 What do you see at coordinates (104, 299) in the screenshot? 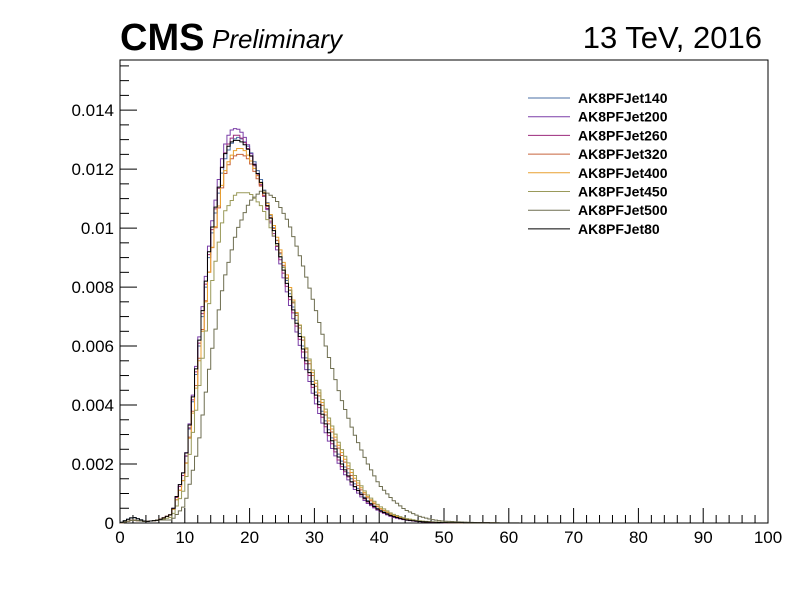
I see `y-axis: 0 0.002 0.004 0.006 0.008 0.01 0.012 0.014` at bounding box center [104, 299].